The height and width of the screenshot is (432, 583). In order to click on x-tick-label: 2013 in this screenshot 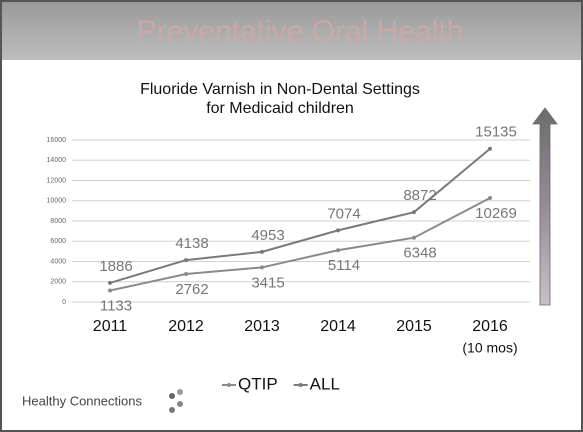, I will do `click(262, 326)`.